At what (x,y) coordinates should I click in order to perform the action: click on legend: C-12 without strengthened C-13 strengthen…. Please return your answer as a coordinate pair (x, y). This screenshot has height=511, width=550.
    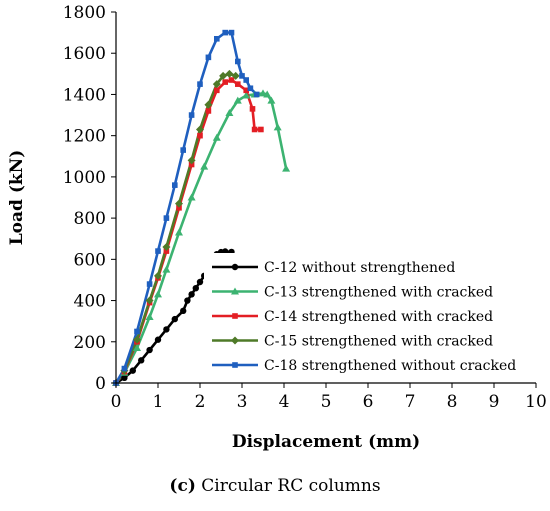
    Looking at the image, I should click on (369, 316).